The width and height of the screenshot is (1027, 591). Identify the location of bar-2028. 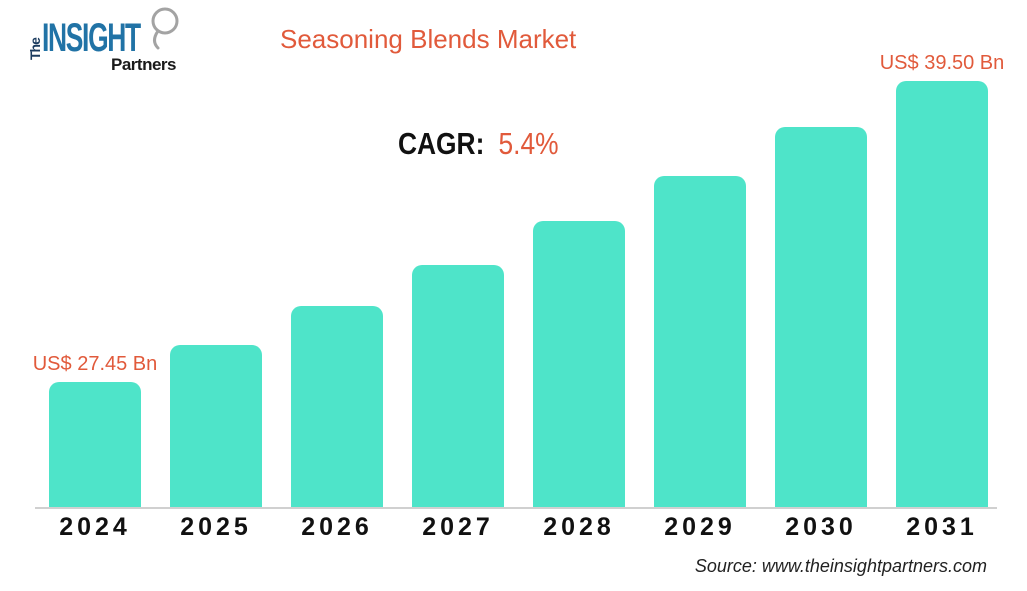
(579, 364).